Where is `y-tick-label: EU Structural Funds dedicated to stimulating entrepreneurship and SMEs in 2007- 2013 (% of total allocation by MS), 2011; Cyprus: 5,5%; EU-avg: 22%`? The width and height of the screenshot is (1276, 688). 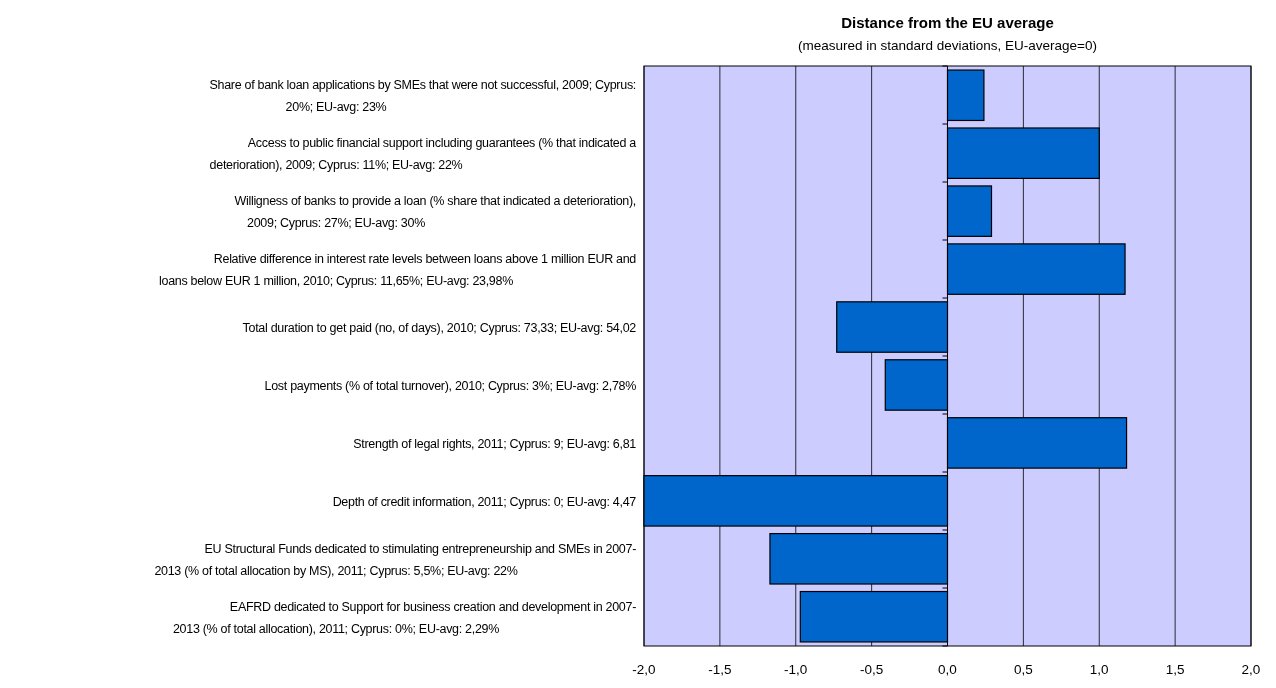 y-tick-label: EU Structural Funds dedicated to stimulating entrepreneurship and SMEs in 2007- 2013 (% of total allocation by MS), 2011; Cyprus: 5,5%; EU-avg: 22% is located at coordinates (395, 559).